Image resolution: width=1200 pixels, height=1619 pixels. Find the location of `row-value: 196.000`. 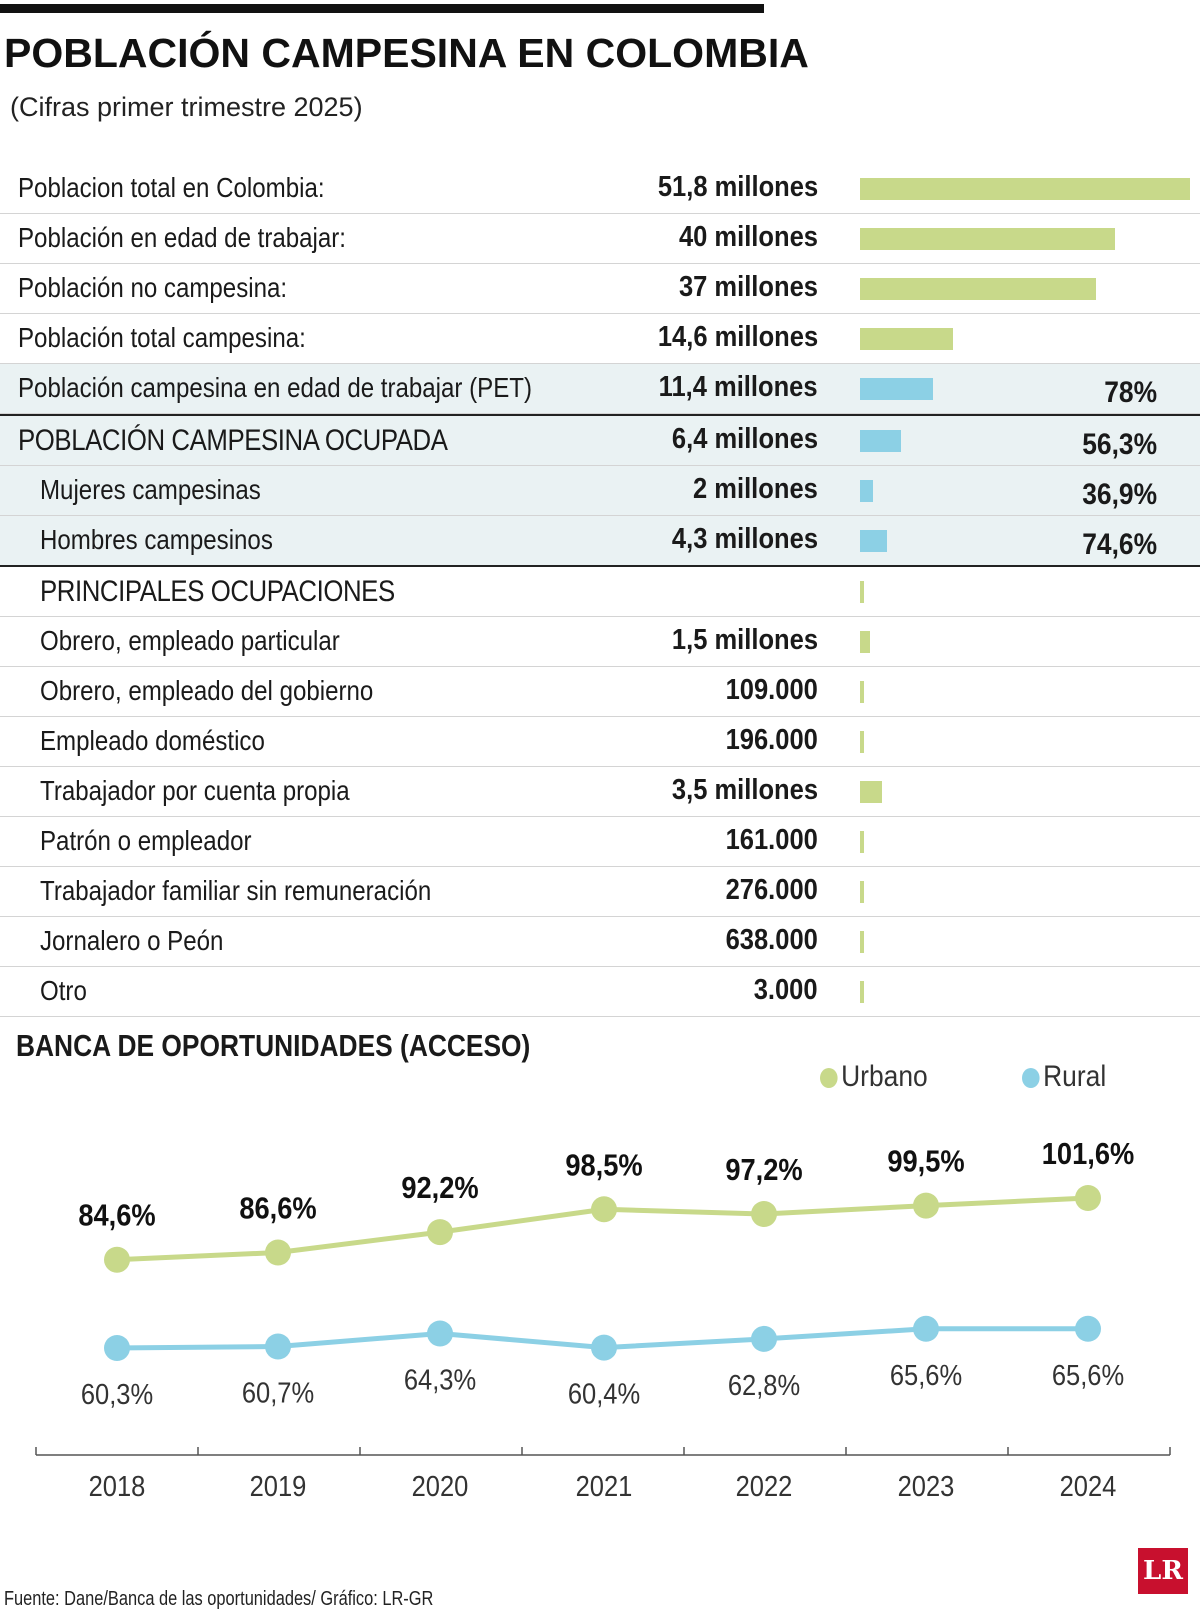

row-value: 196.000 is located at coordinates (771, 740).